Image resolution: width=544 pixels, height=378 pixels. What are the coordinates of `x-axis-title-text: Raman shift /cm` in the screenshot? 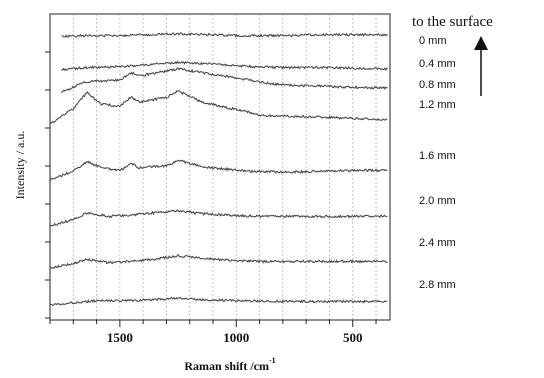 It's located at (226, 366).